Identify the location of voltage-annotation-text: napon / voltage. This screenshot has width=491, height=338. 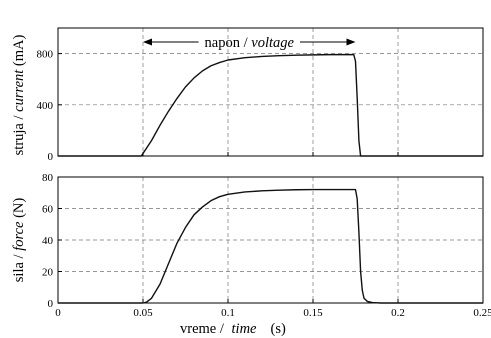
(250, 43).